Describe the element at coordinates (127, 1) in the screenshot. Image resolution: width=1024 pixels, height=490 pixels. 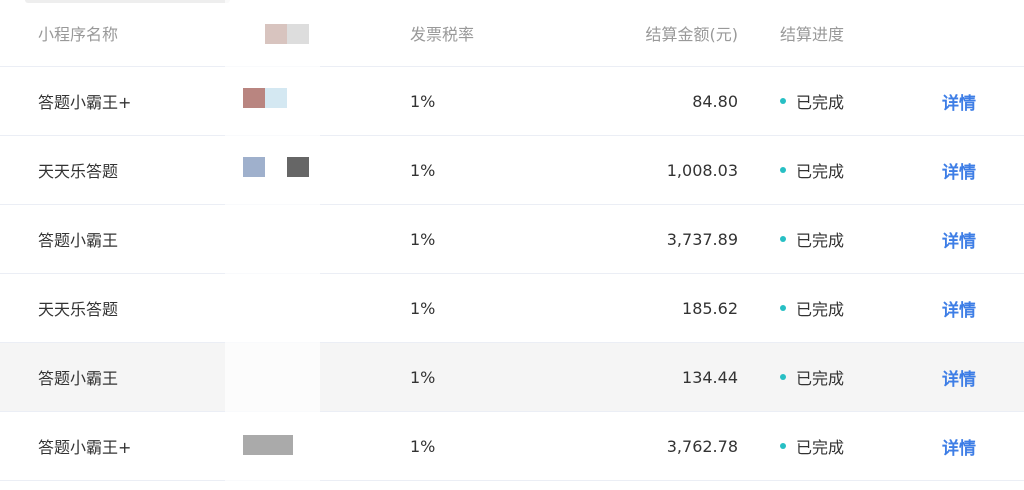
I see `scroll-indicator` at that location.